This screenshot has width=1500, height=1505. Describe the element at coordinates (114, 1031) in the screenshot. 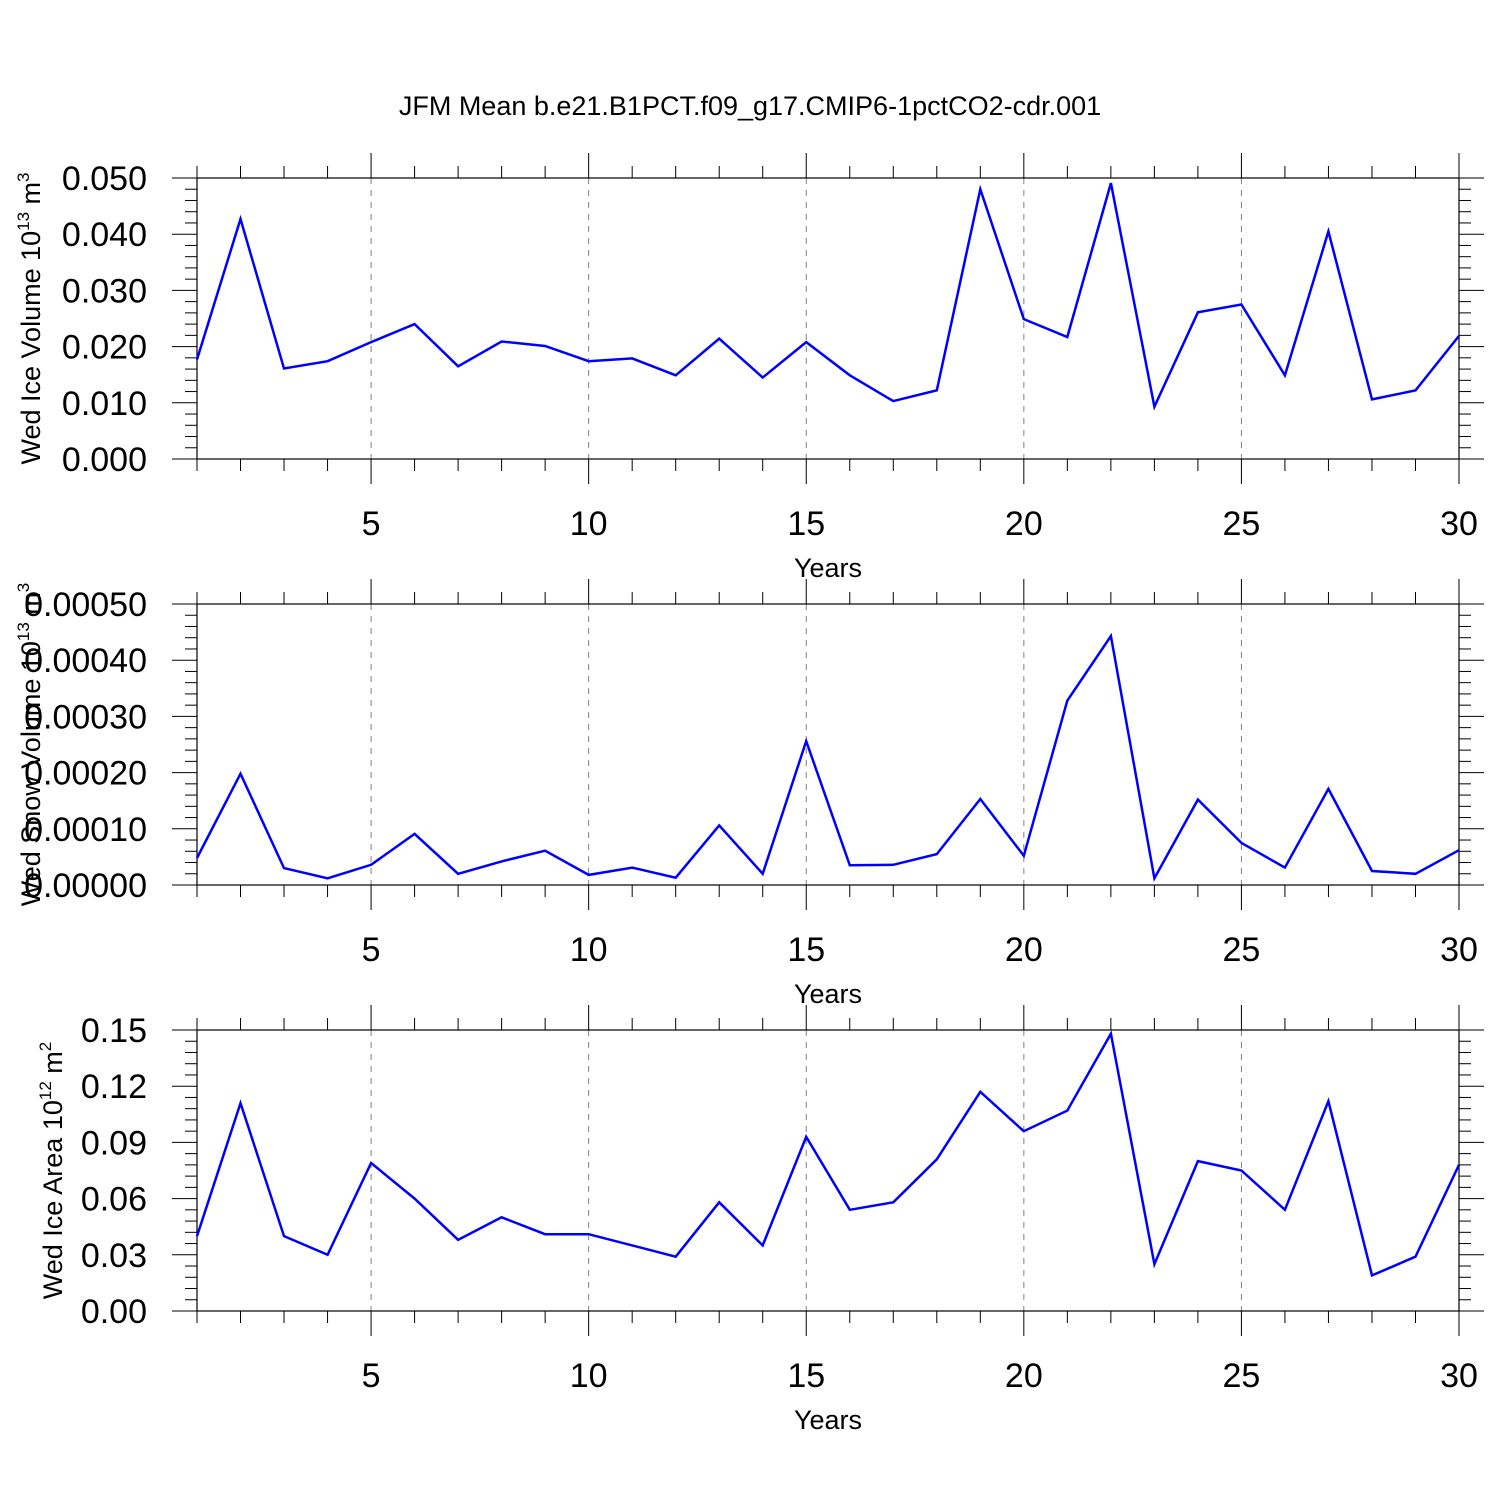

I see `y-tick-label: 0.15` at that location.